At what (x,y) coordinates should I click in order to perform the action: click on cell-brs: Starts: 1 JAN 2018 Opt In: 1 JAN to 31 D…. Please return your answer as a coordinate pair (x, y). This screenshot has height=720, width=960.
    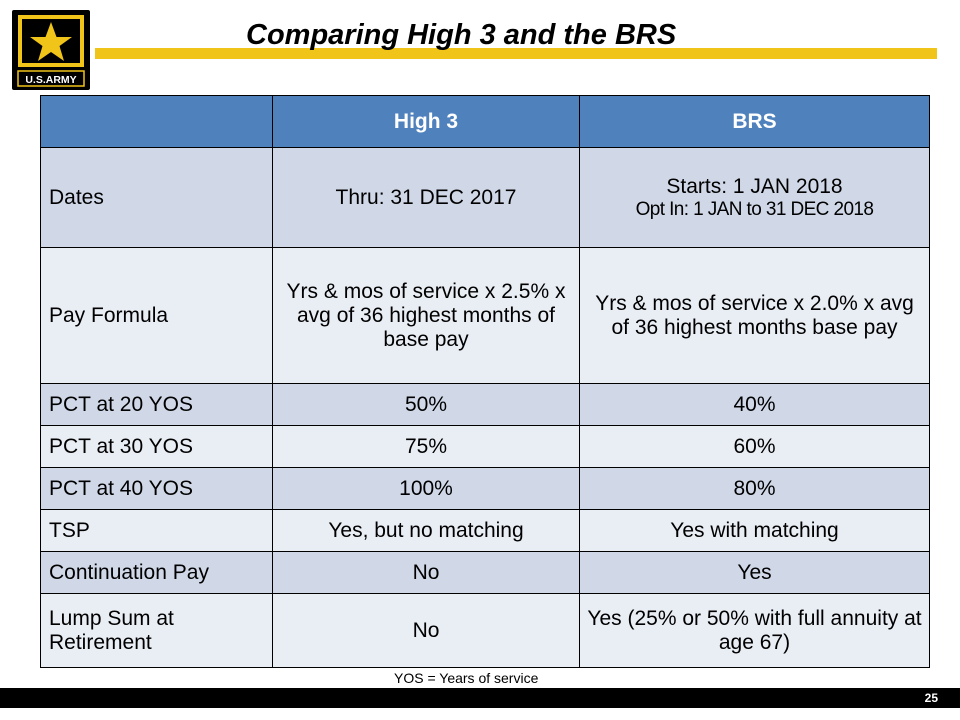
    Looking at the image, I should click on (754, 197).